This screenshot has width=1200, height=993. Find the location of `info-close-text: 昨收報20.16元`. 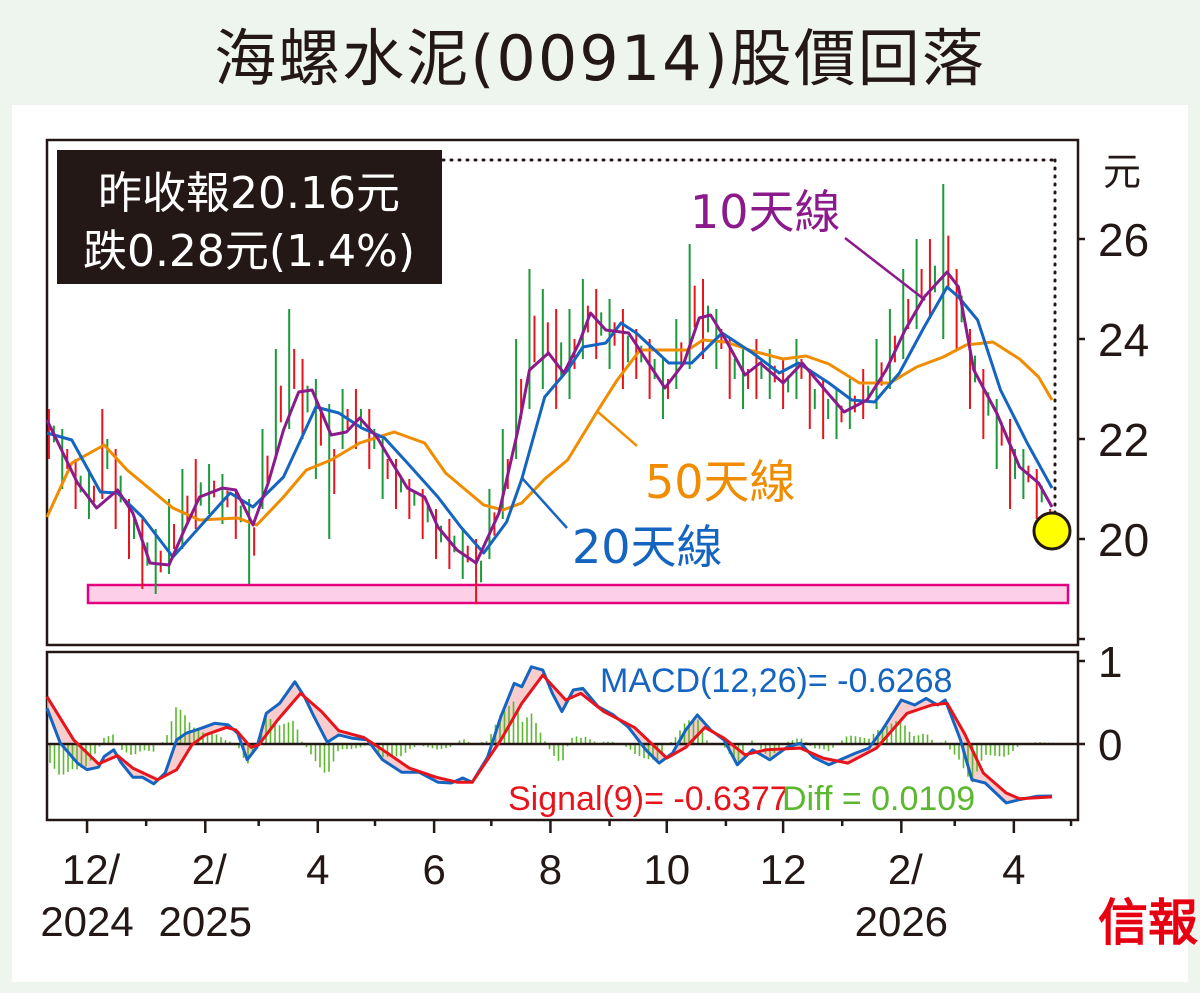

info-close-text: 昨收報20.16元 is located at coordinates (249, 193).